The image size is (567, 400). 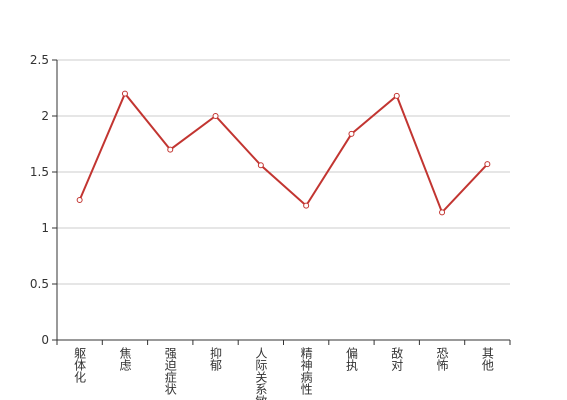 What do you see at coordinates (45, 340) in the screenshot?
I see `y-tick-label: 0` at bounding box center [45, 340].